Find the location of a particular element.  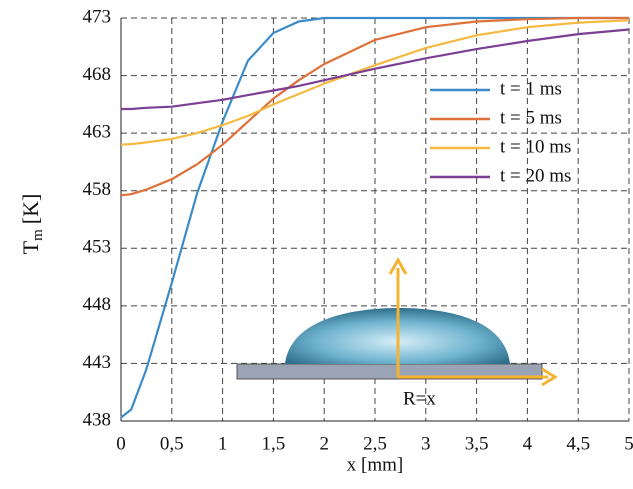

x-tick-label: 2 is located at coordinates (324, 443).